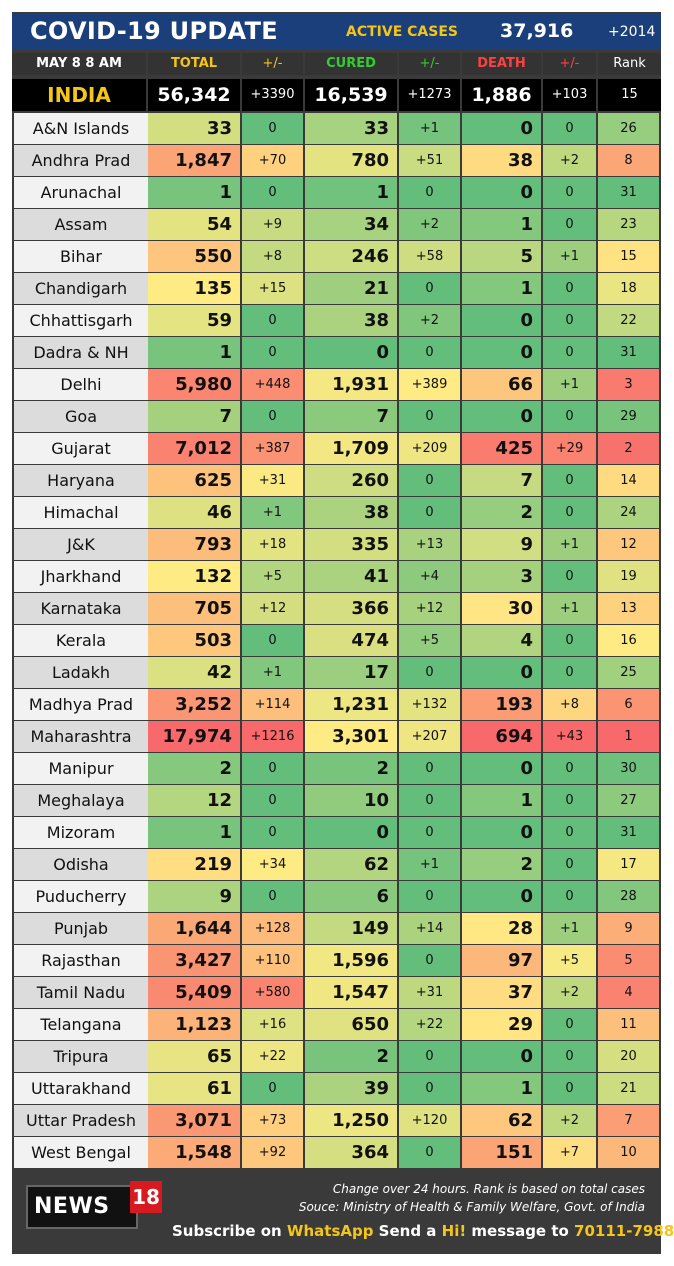 The image size is (674, 1266). What do you see at coordinates (272, 95) in the screenshot?
I see `india-total-change: +3390` at bounding box center [272, 95].